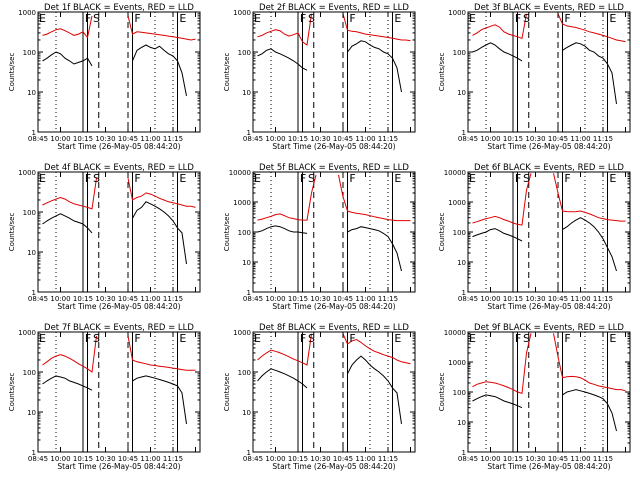  Describe the element at coordinates (240, 173) in the screenshot. I see `y-tick-label: 10000` at that location.